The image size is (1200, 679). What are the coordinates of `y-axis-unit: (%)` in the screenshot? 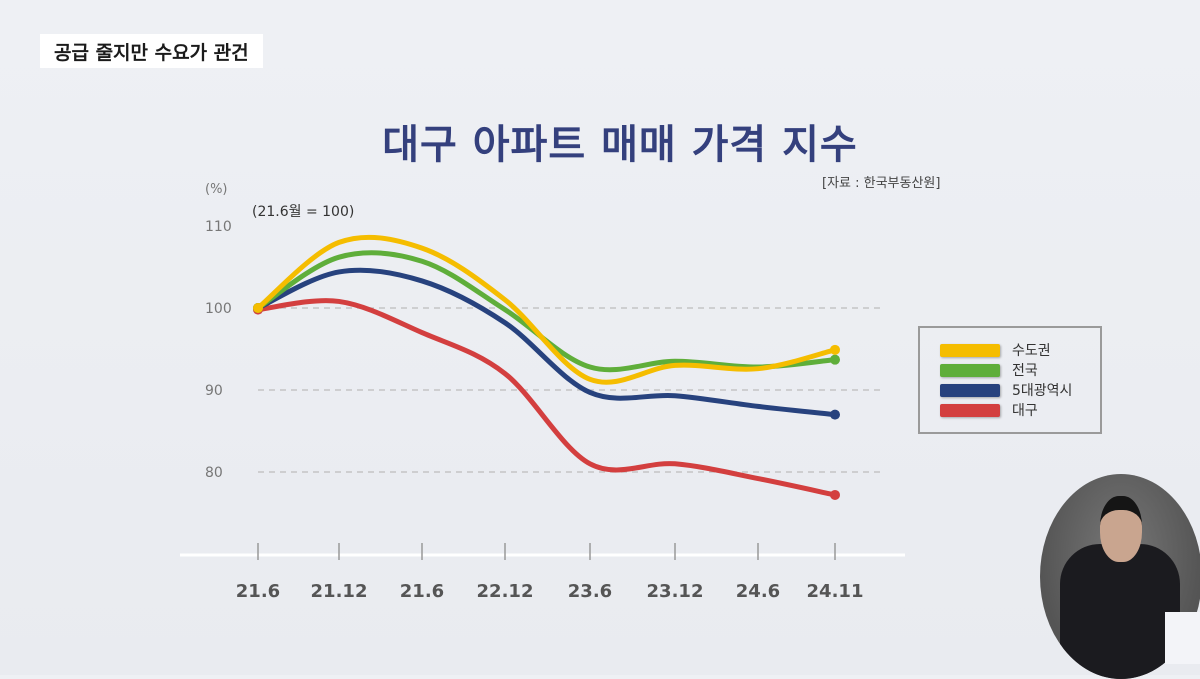 It's located at (216, 189).